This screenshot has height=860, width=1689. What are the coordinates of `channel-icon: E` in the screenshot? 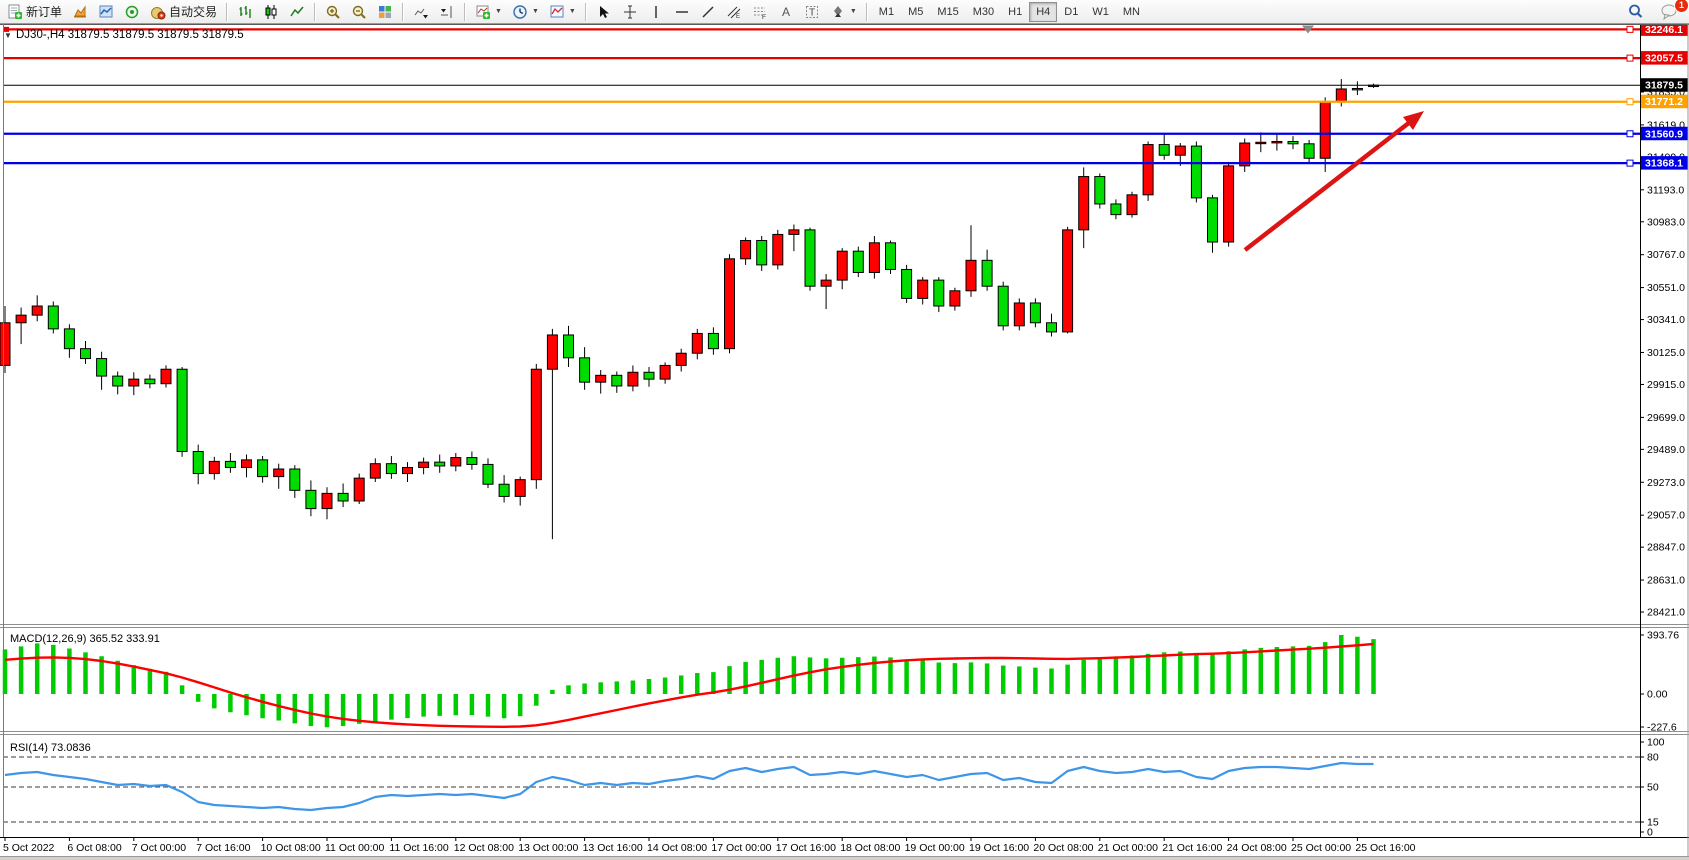 It's located at (734, 12).